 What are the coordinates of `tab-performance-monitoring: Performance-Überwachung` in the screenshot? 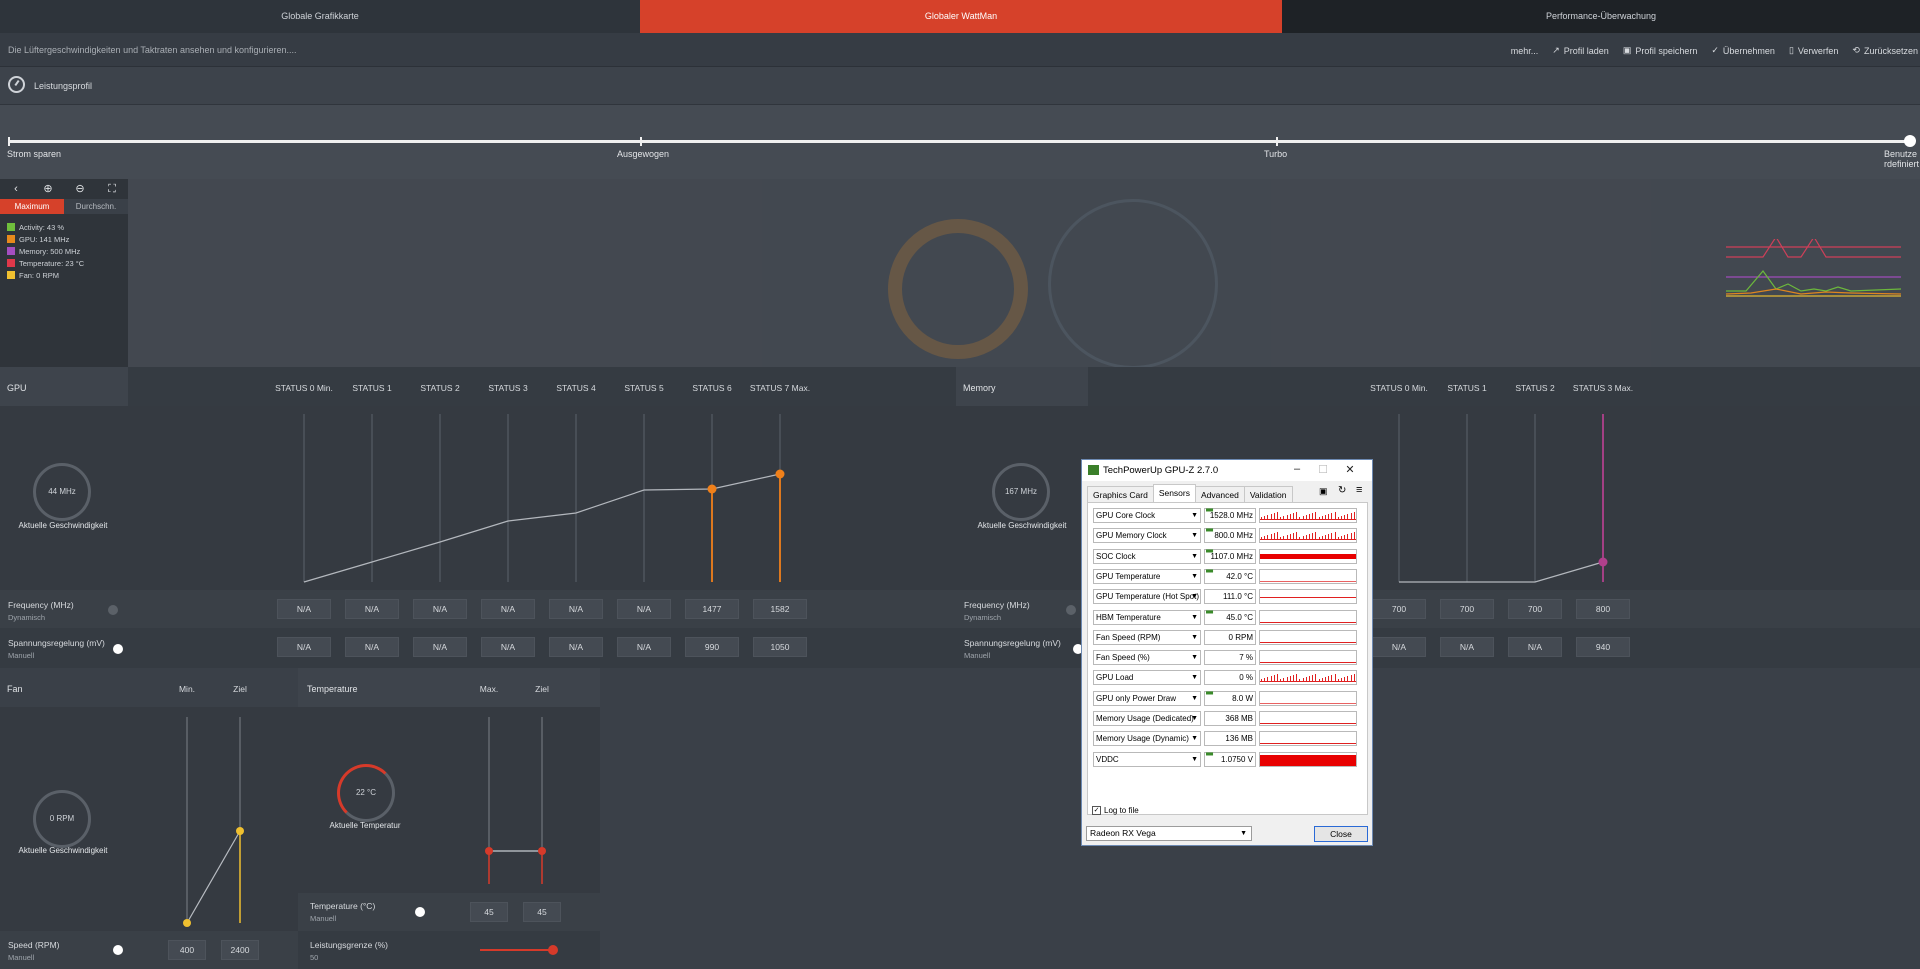 It's located at (1601, 16).